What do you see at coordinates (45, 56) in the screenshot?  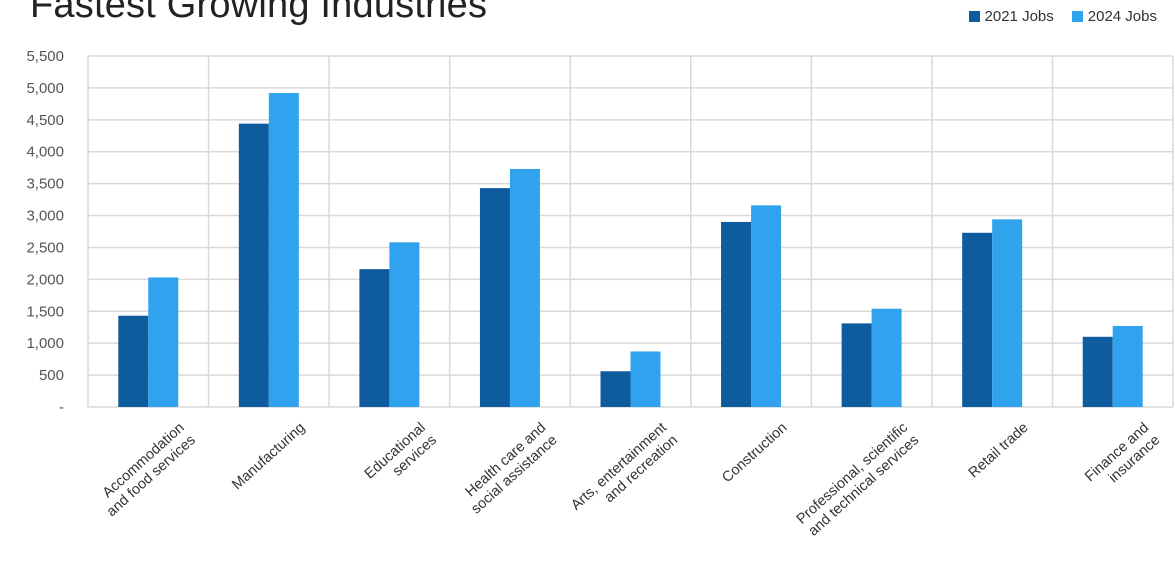 I see `y-tick-label: 5,500` at bounding box center [45, 56].